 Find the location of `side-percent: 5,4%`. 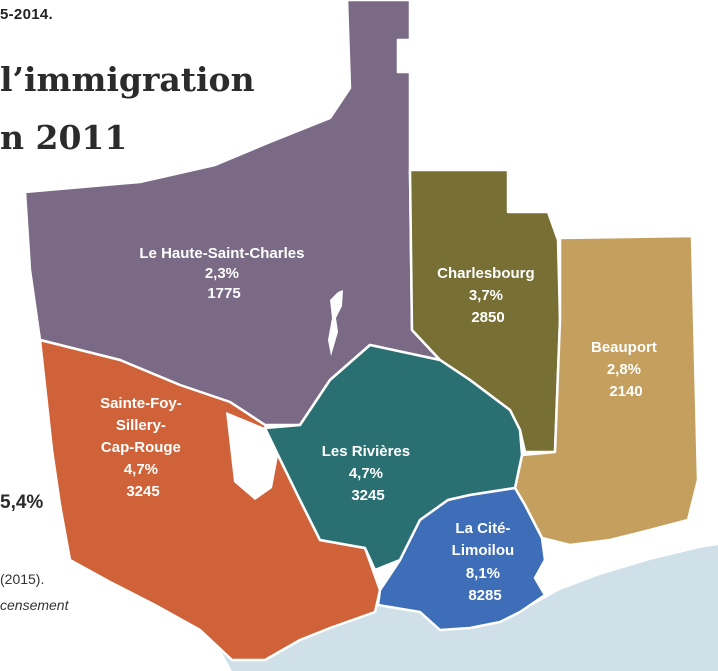

side-percent: 5,4% is located at coordinates (22, 502).